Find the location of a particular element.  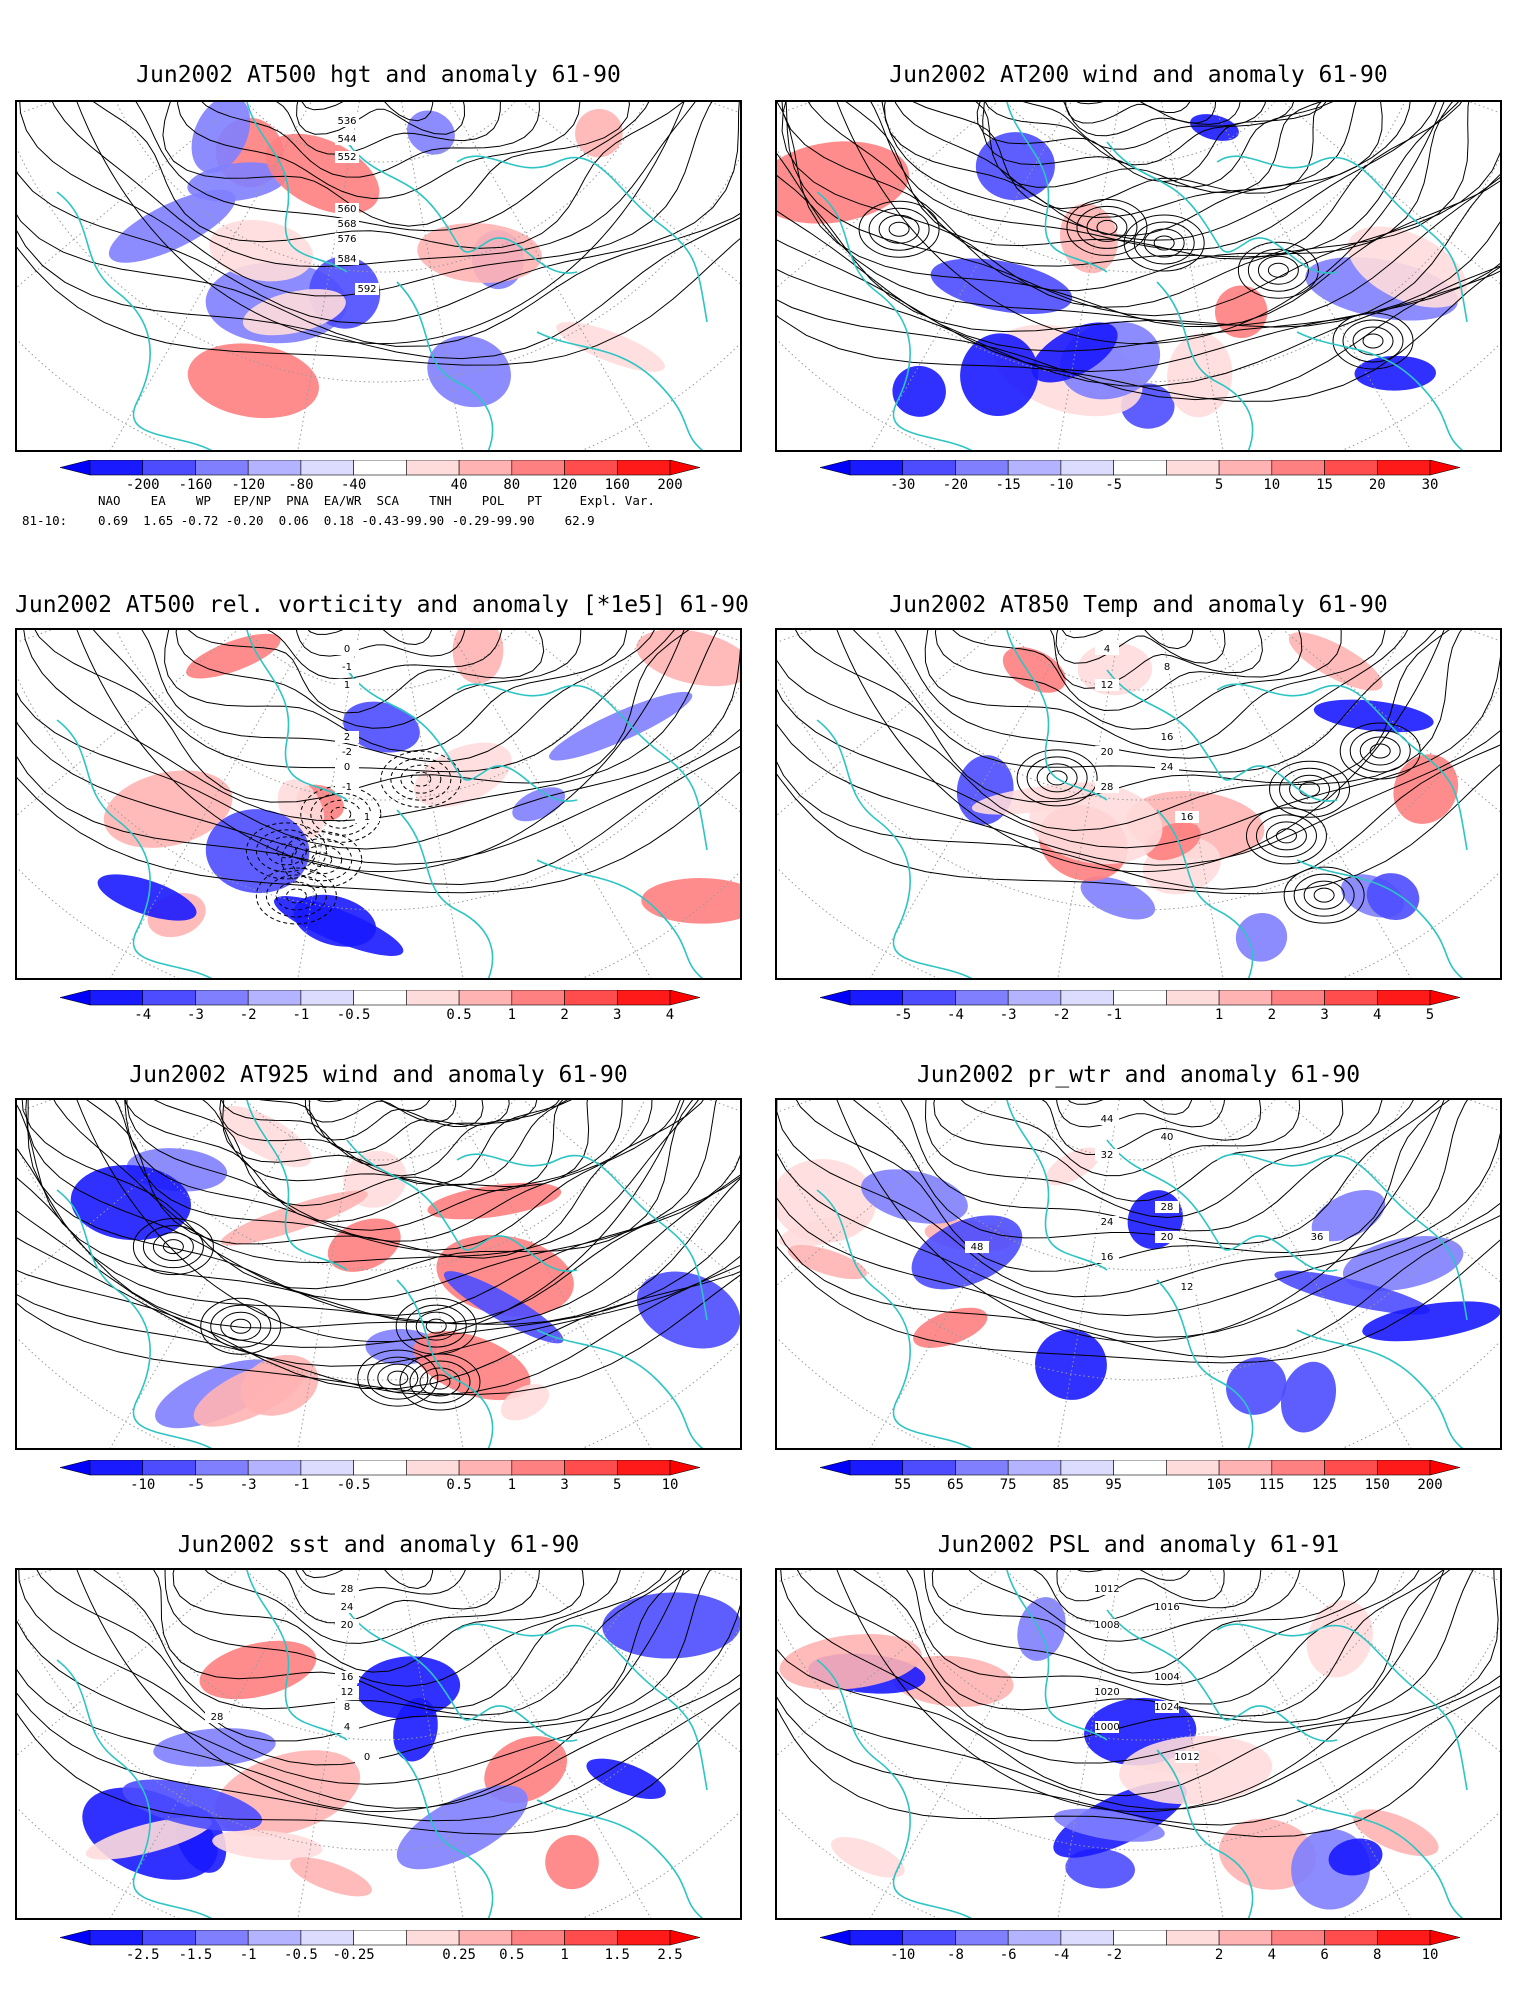

map-panel-hgt: 536 544 552 560 568 576 584 592 is located at coordinates (378, 276).